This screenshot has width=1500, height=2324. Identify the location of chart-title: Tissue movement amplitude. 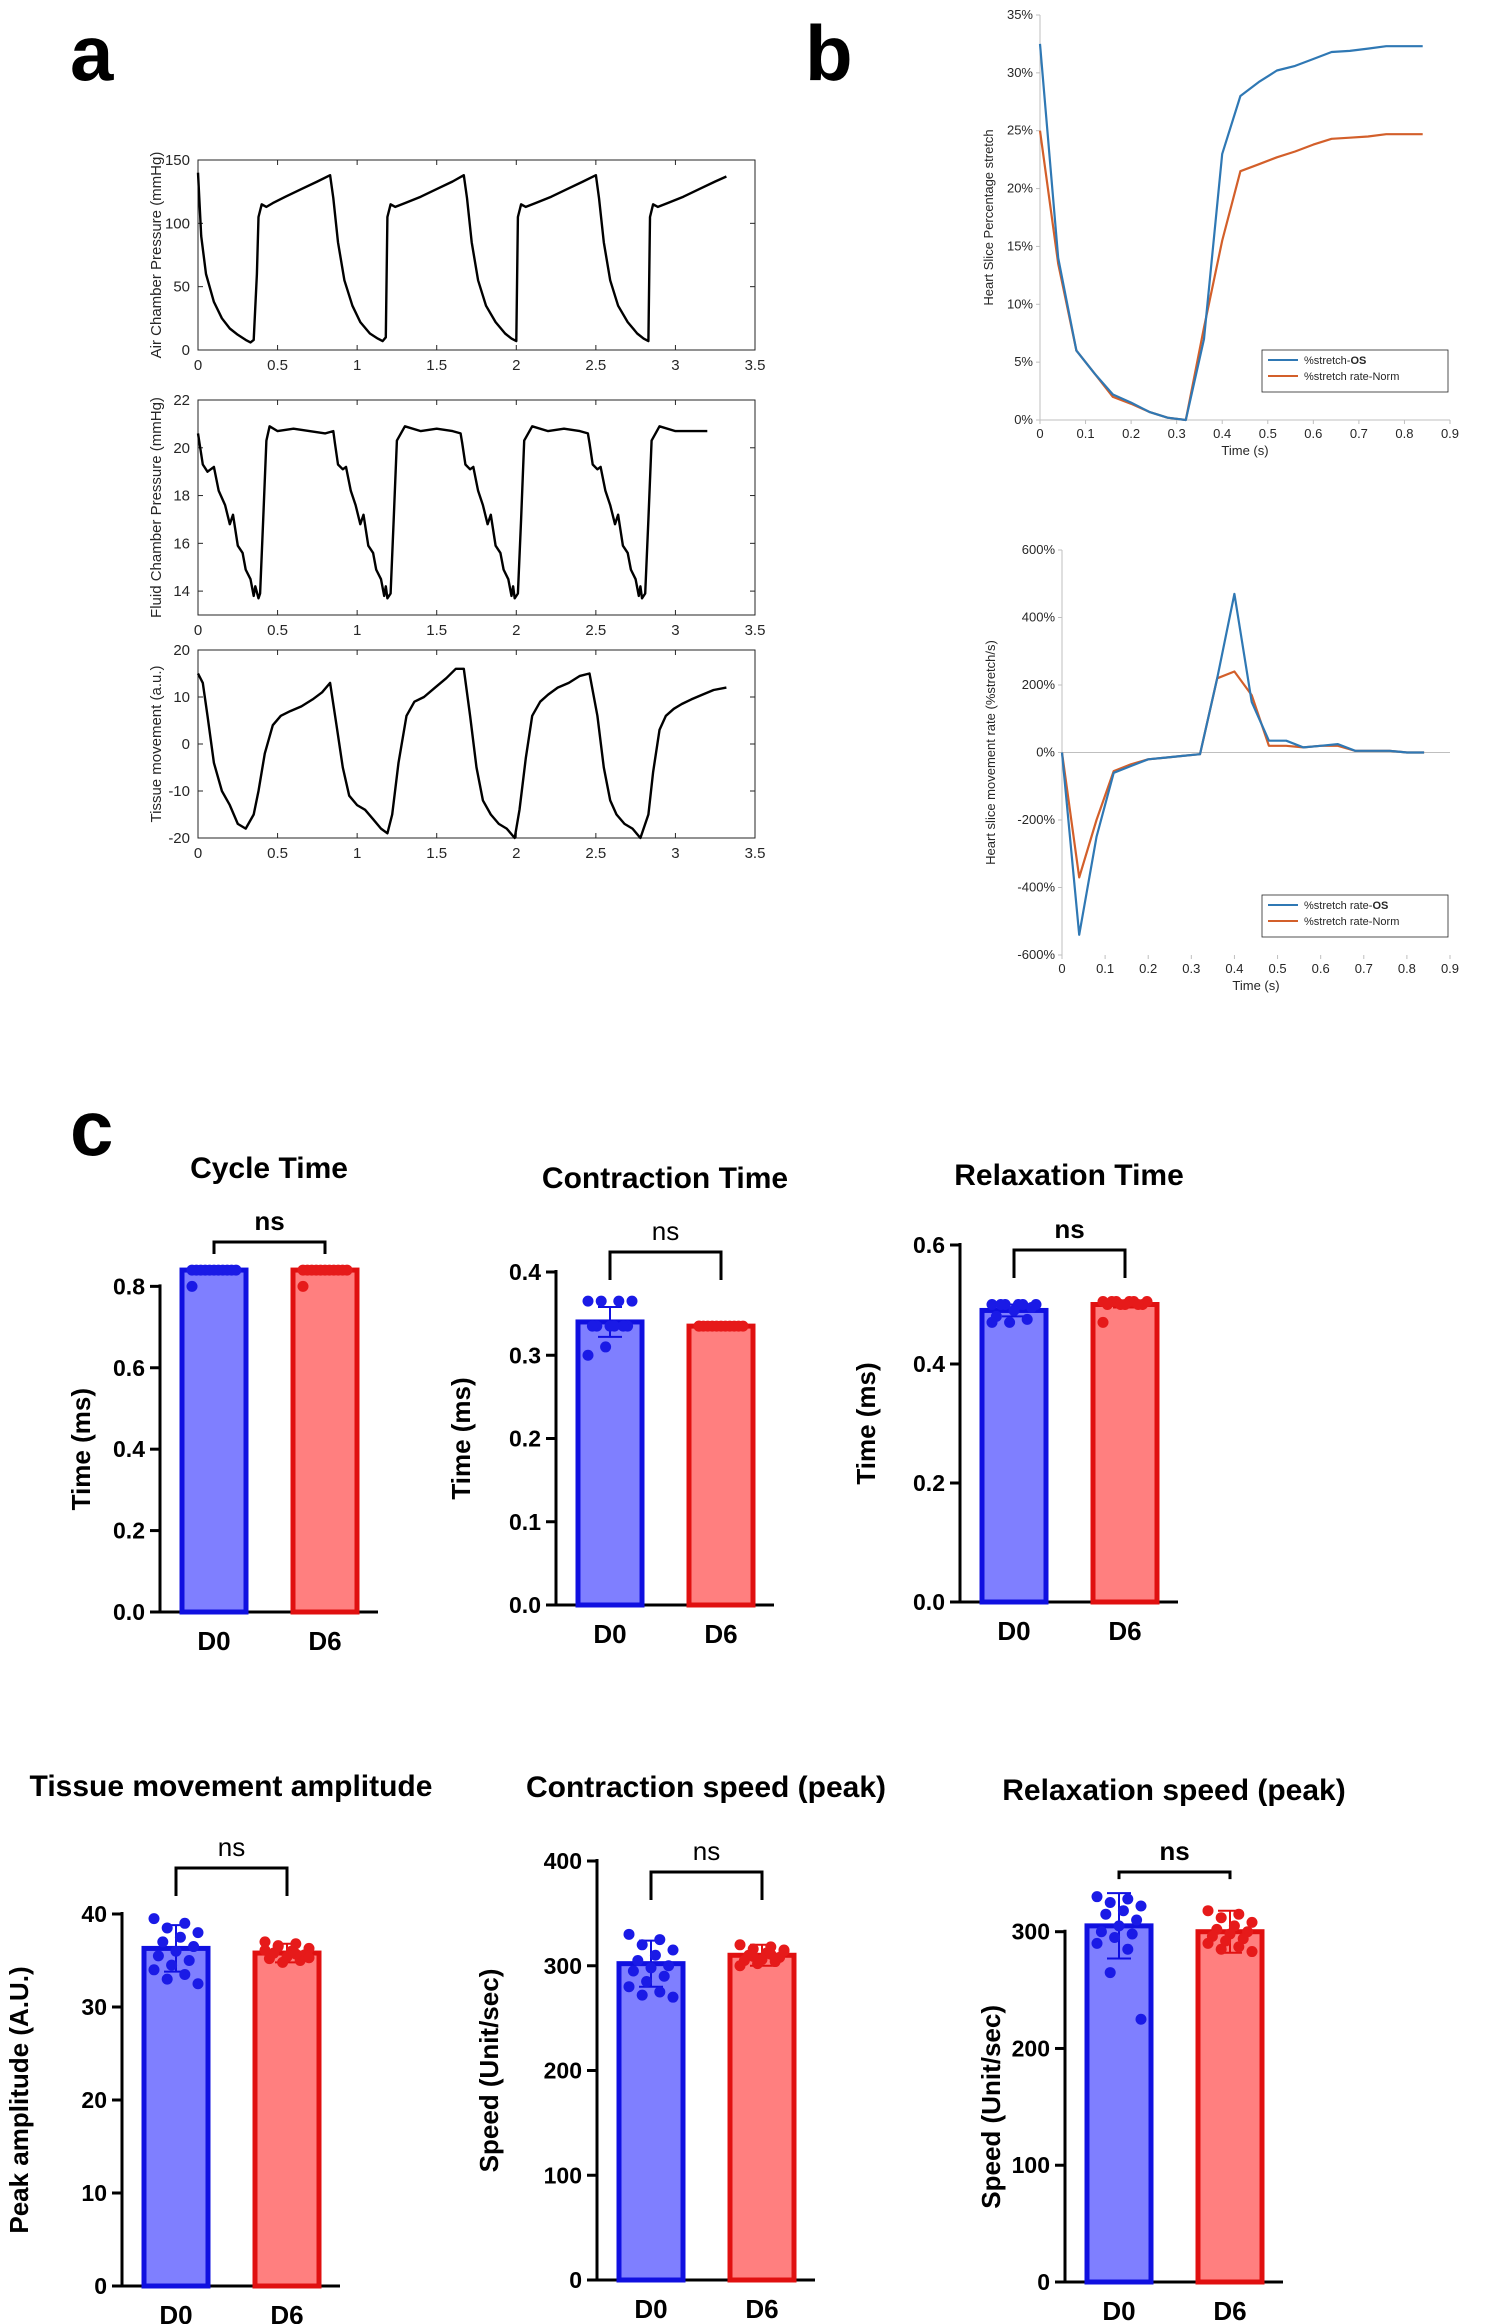
(231, 1786).